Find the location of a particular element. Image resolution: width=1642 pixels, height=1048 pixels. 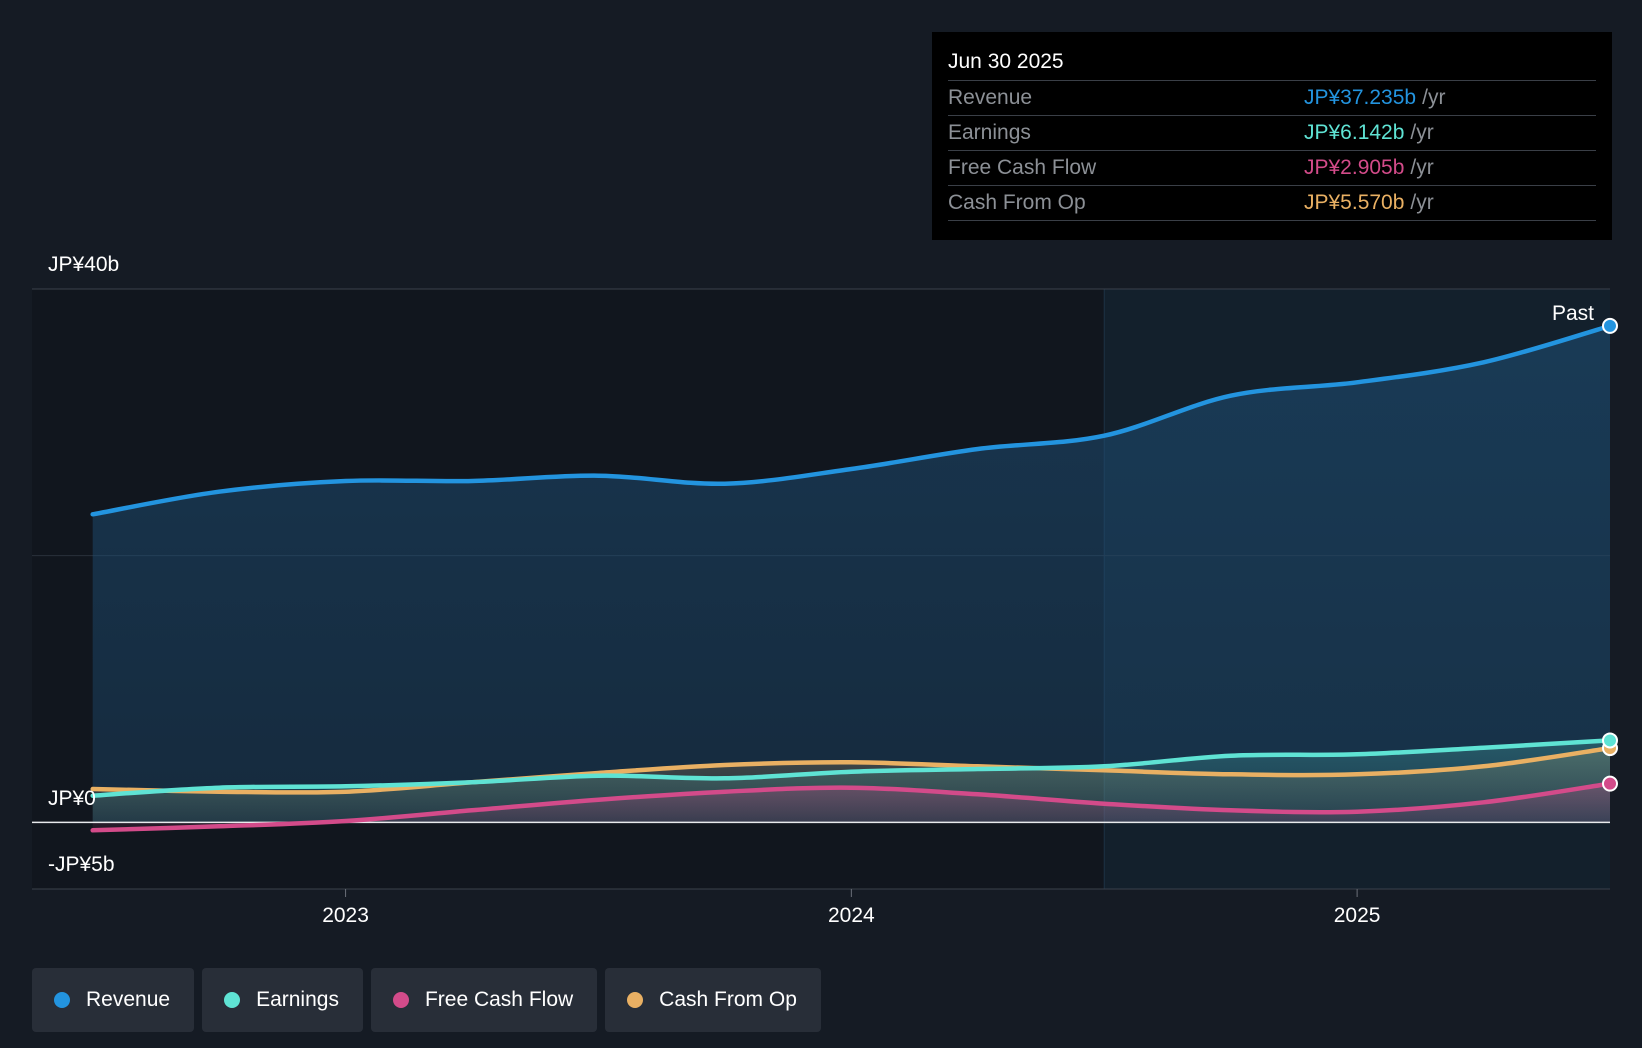

cash-from-op-dot-icon is located at coordinates (635, 1000).